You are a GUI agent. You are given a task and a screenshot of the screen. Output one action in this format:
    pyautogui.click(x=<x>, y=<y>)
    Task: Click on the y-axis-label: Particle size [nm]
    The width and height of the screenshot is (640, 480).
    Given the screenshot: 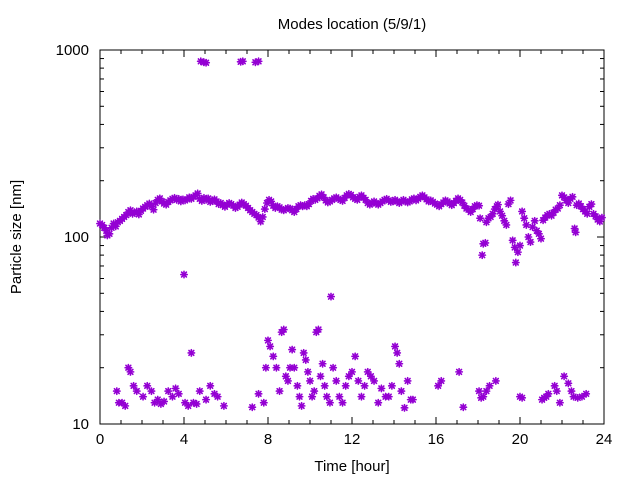 What is the action you would take?
    pyautogui.click(x=16, y=237)
    